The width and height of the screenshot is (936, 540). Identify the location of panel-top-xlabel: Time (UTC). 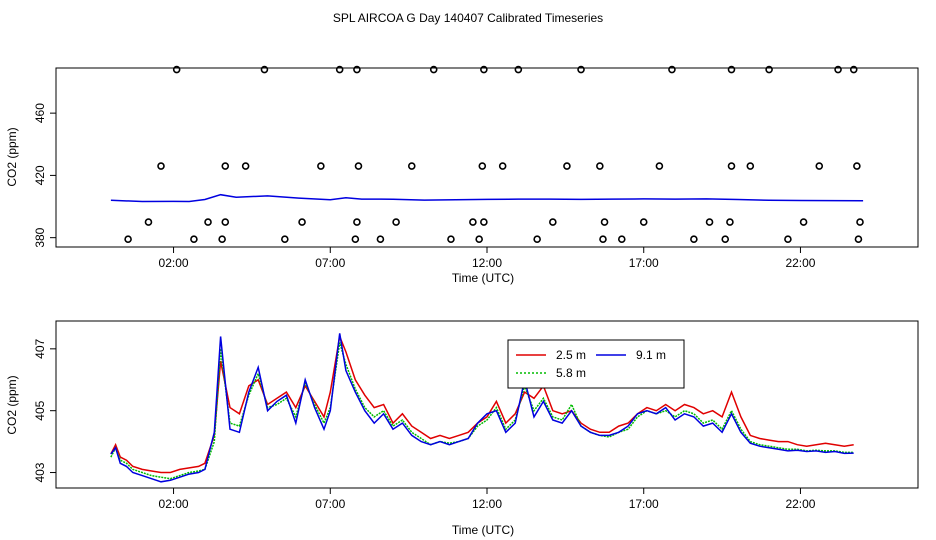
(483, 278).